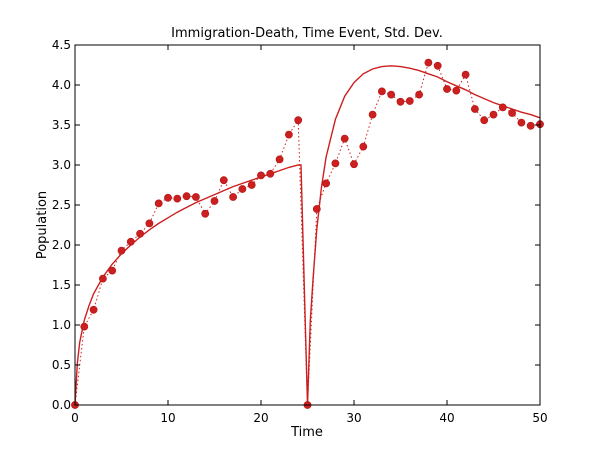  Describe the element at coordinates (75, 418) in the screenshot. I see `x-tick-label: 0` at that location.